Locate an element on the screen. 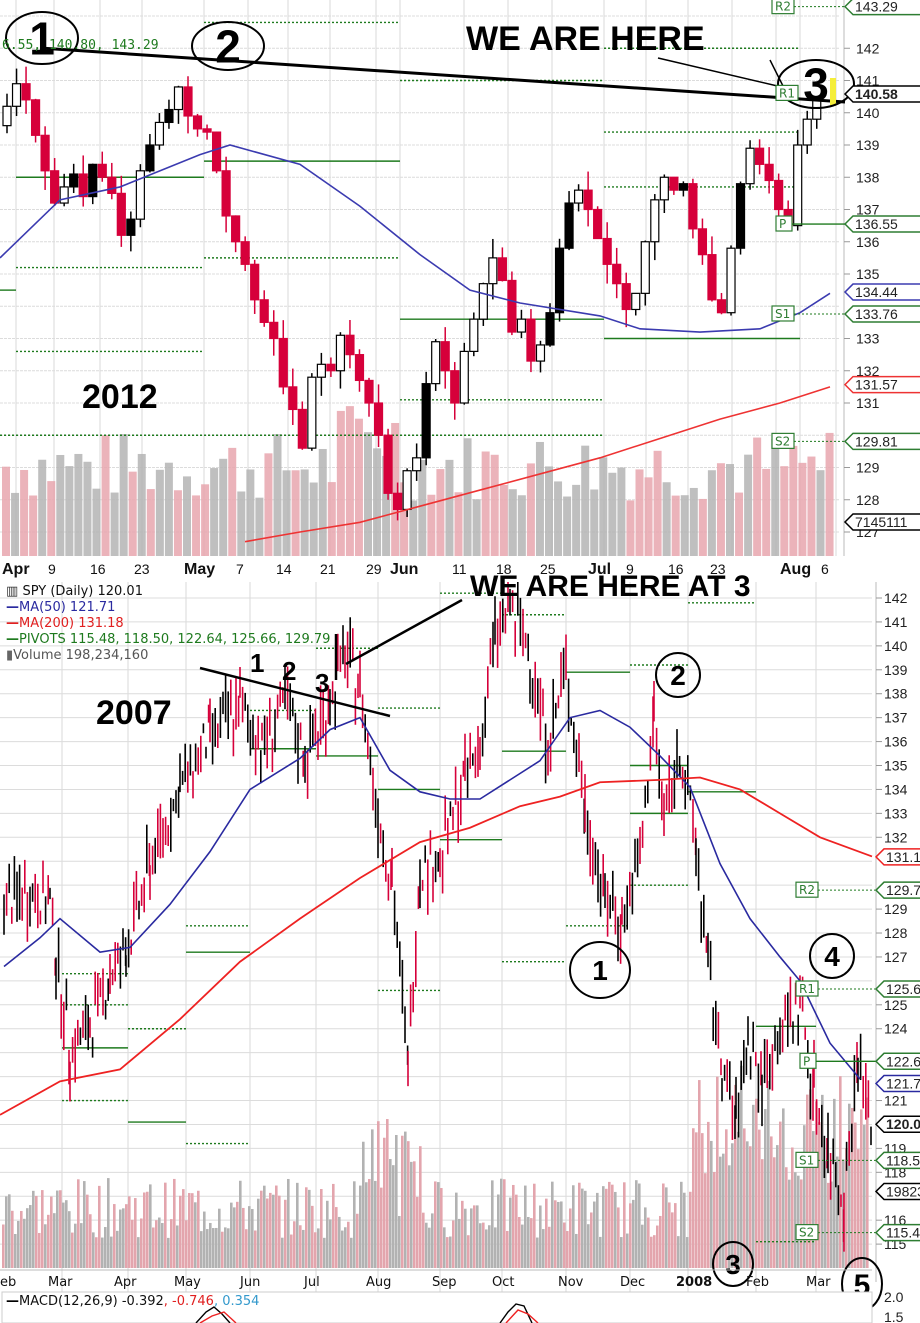 This screenshot has width=920, height=1323. price-tag-volume-text: 198234160 is located at coordinates (903, 1191).